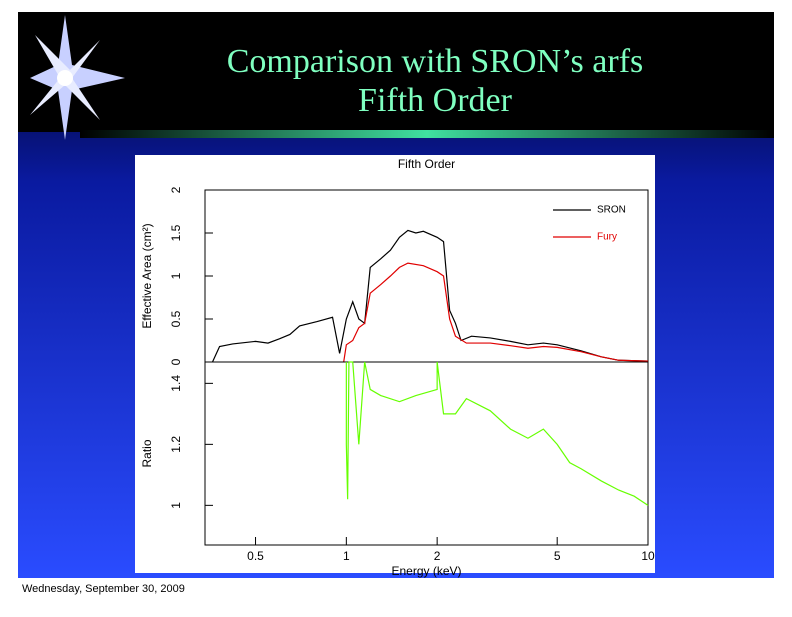  Describe the element at coordinates (426, 571) in the screenshot. I see `x-axis-label: Energy (keV)` at that location.